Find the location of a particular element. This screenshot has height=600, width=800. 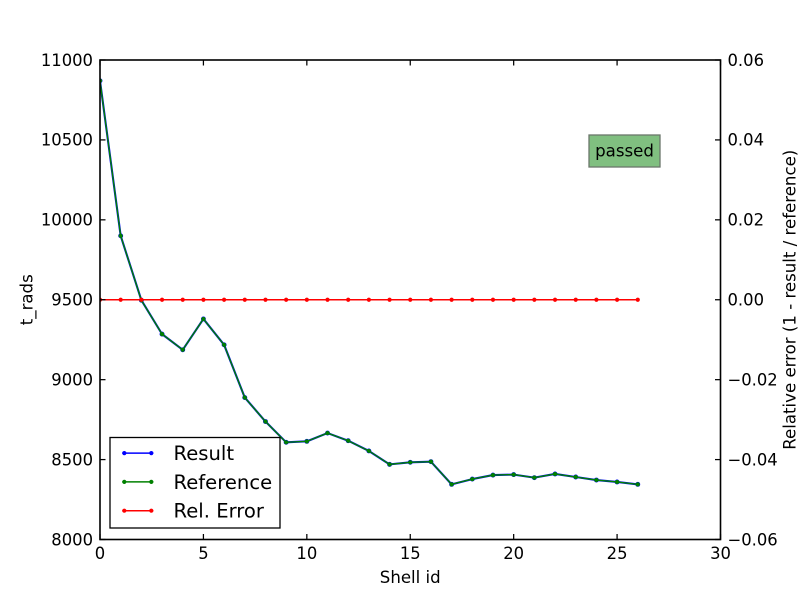

tick-label: 25 is located at coordinates (617, 553).